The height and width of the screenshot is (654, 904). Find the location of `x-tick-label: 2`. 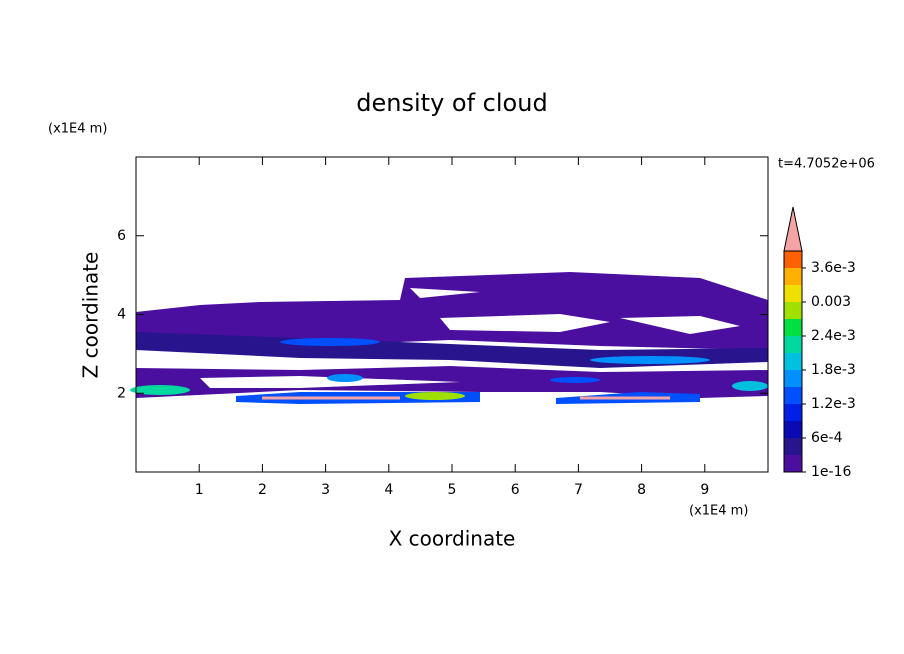

x-tick-label: 2 is located at coordinates (262, 490).